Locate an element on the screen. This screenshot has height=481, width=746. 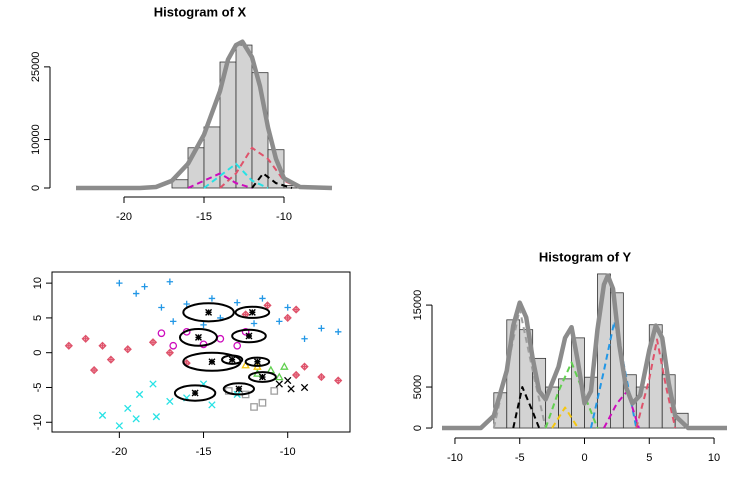
y-tick-label: 25000 is located at coordinates (36, 67).